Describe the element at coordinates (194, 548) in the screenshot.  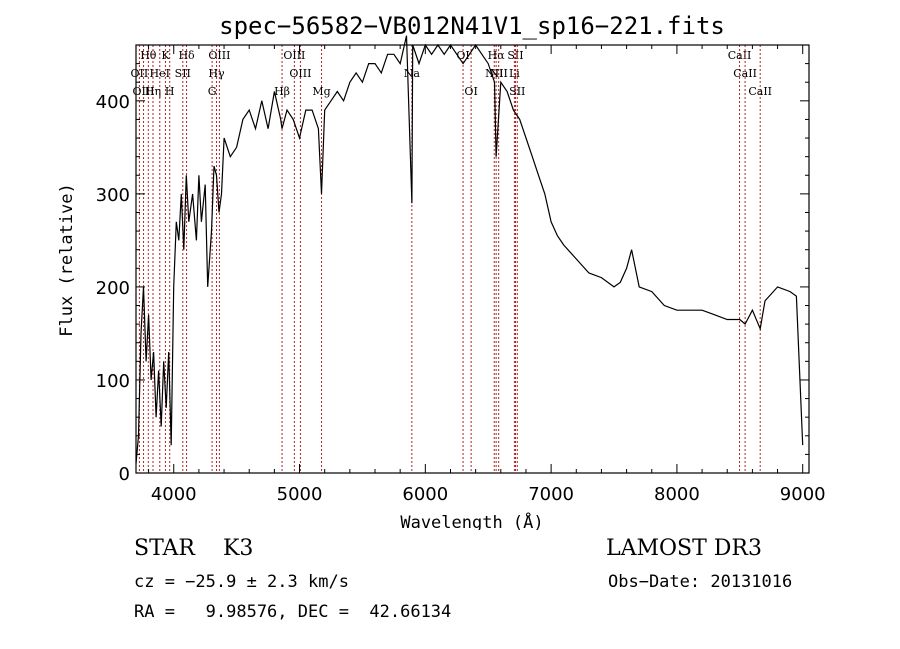
I see `object-class: STAR K3` at that location.